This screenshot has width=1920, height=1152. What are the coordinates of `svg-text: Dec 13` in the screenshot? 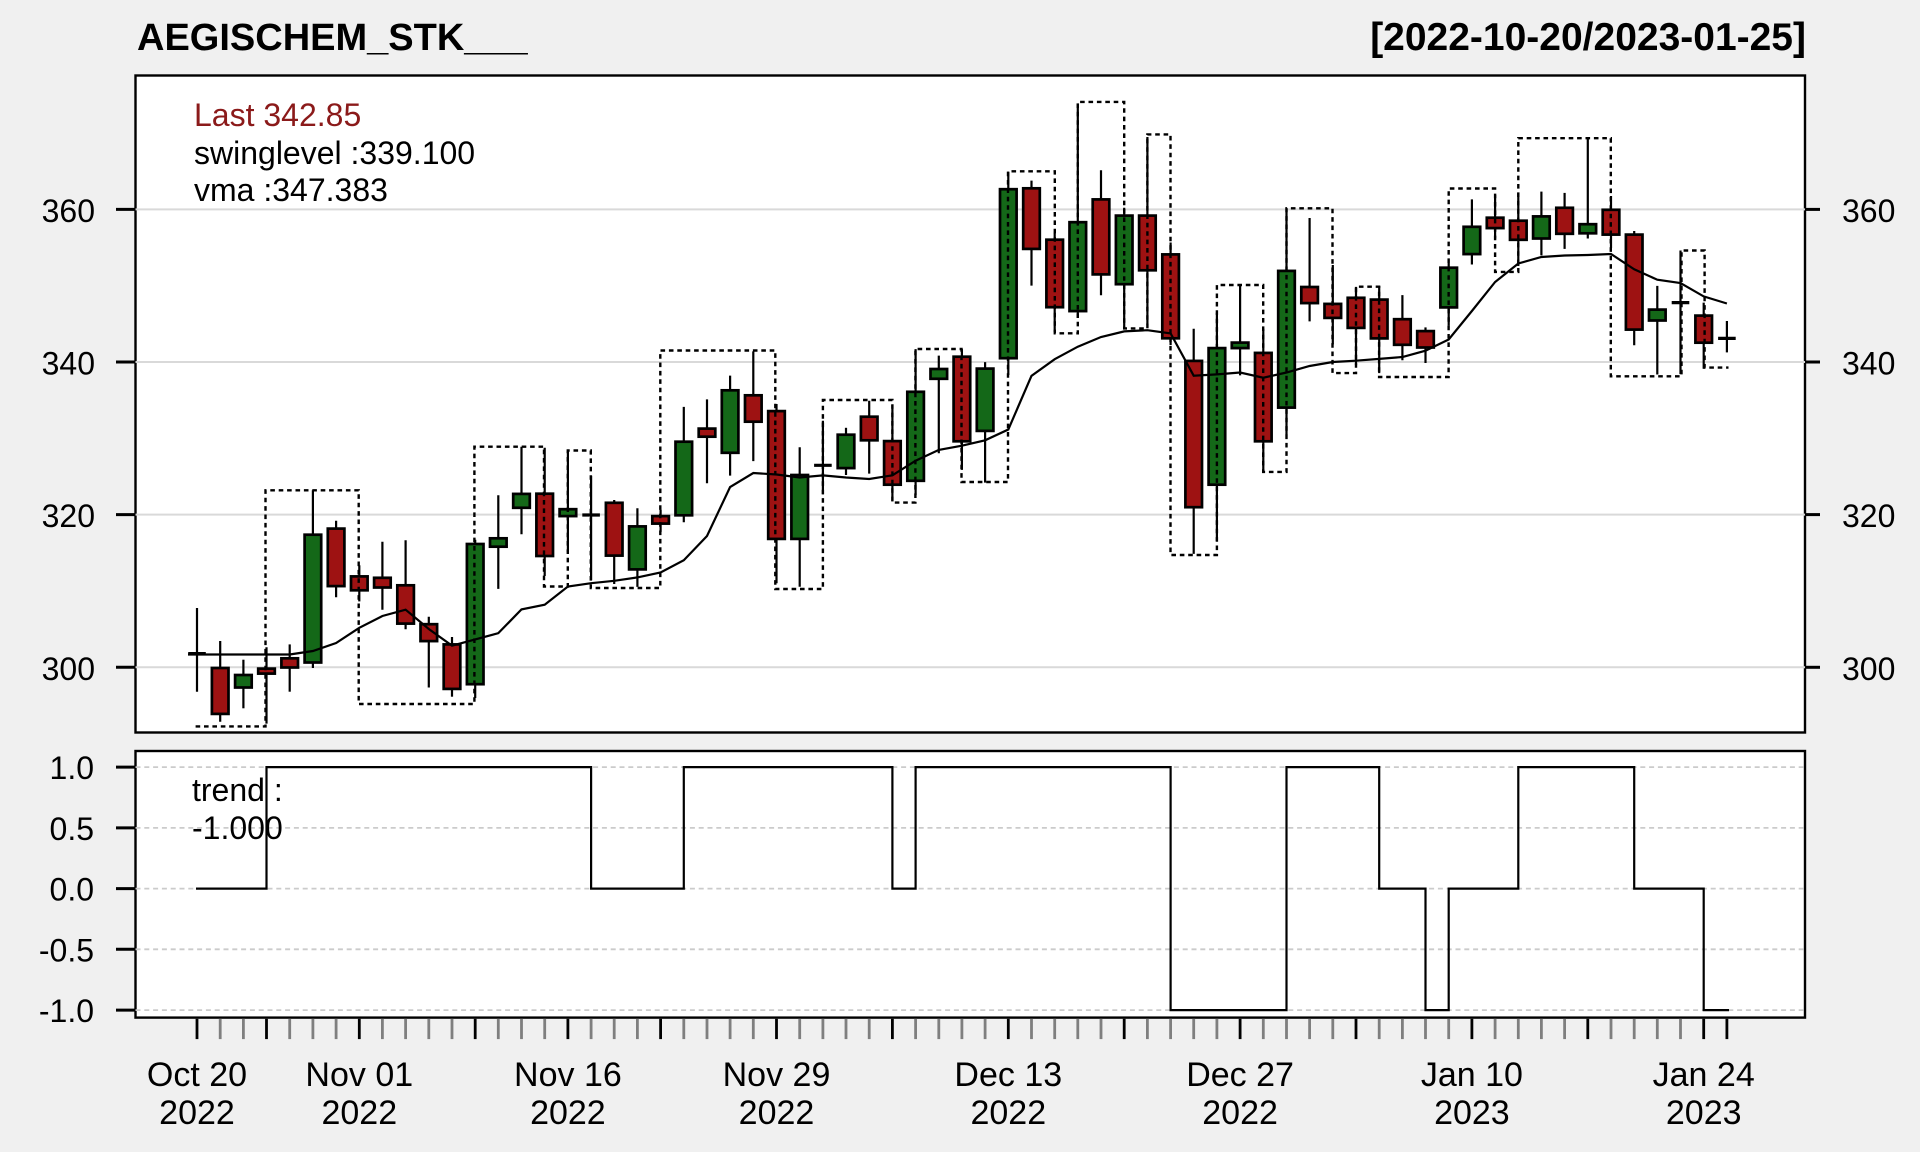 It's located at (1008, 1075).